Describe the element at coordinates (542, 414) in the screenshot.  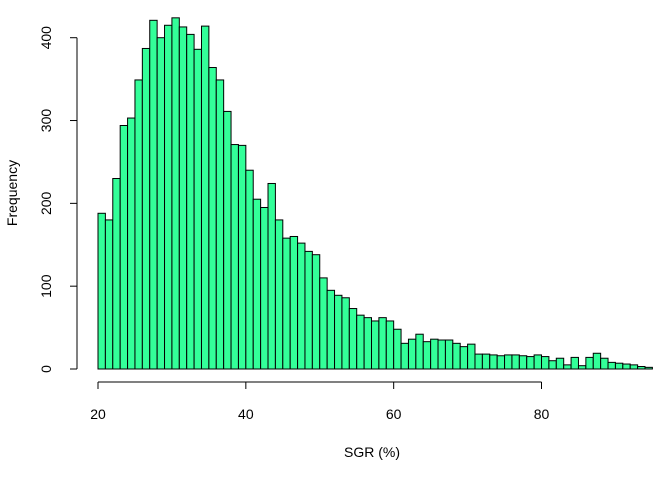
I see `x-tick-label: 80` at that location.